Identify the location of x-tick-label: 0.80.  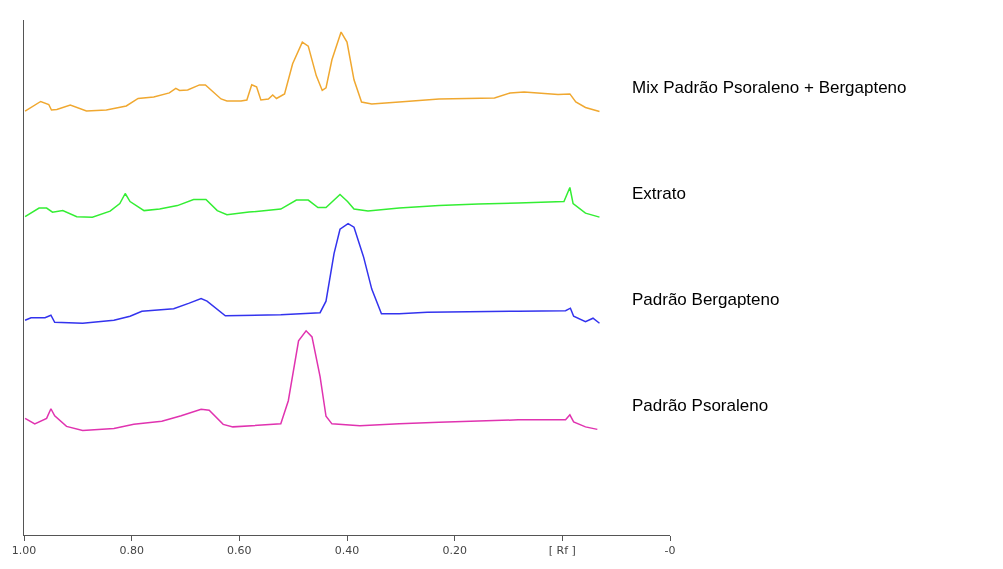
(131, 551).